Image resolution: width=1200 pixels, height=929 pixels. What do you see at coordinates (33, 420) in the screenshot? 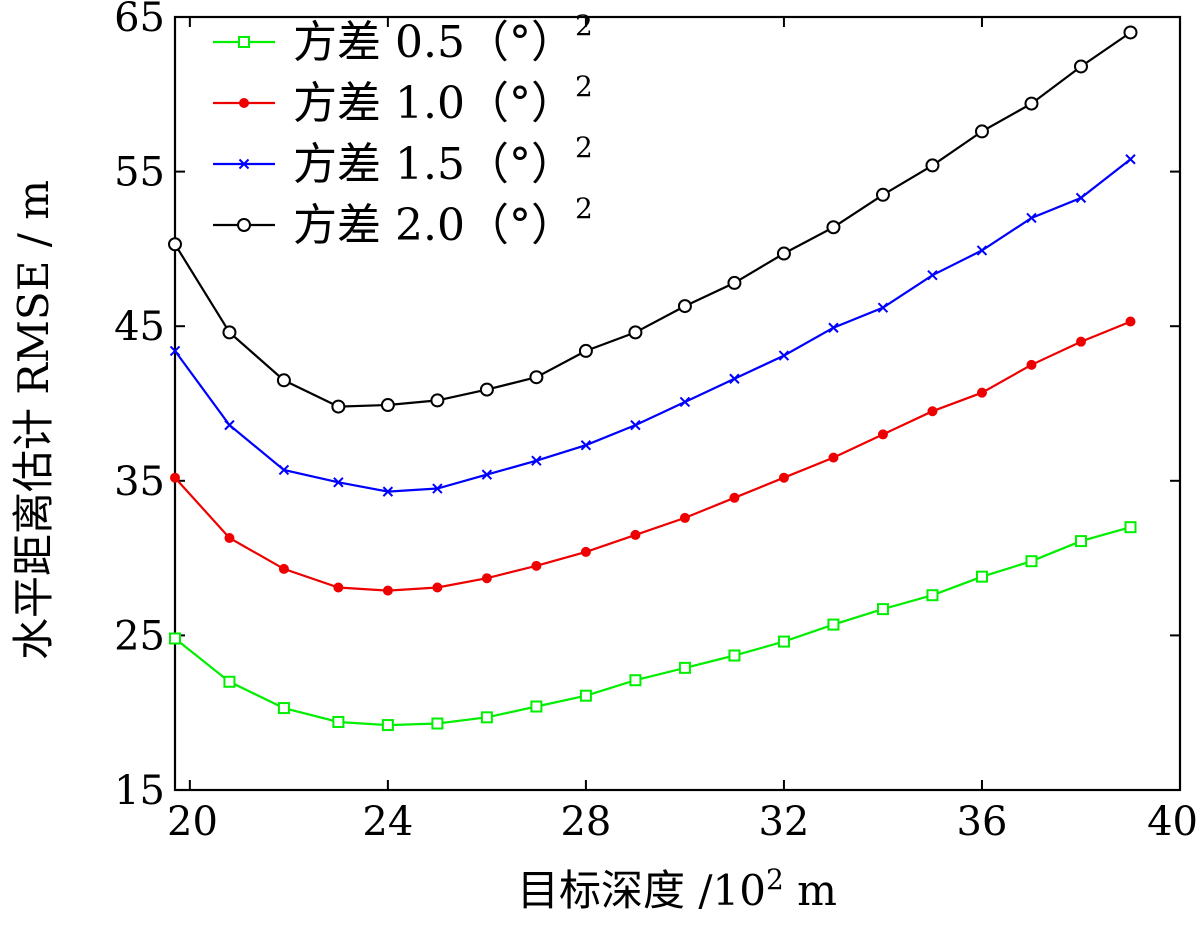
I see `y-axis-title: 水平距离估计 RMSE / m` at bounding box center [33, 420].